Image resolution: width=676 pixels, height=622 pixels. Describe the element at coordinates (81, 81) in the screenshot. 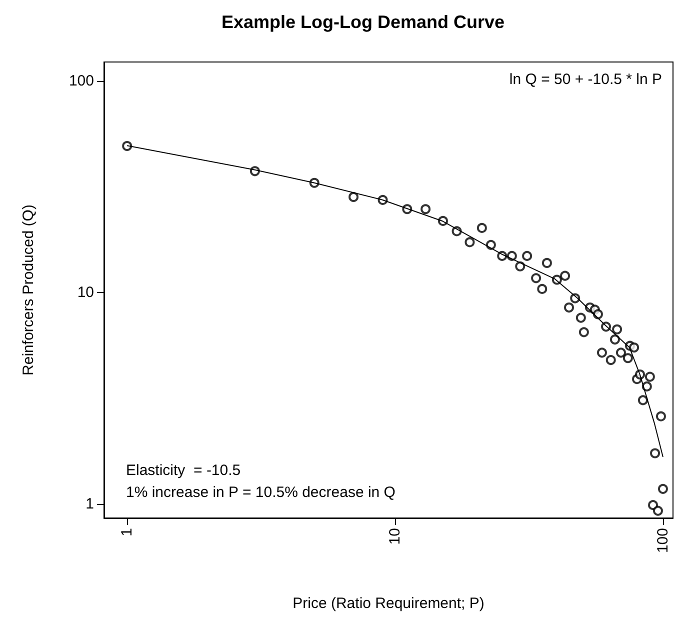

I see `y-tick-label: 100` at that location.